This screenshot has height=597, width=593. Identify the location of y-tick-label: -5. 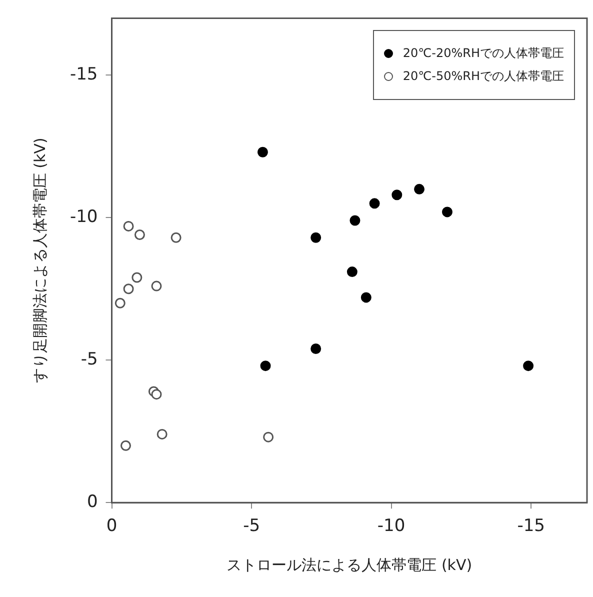
(89, 360).